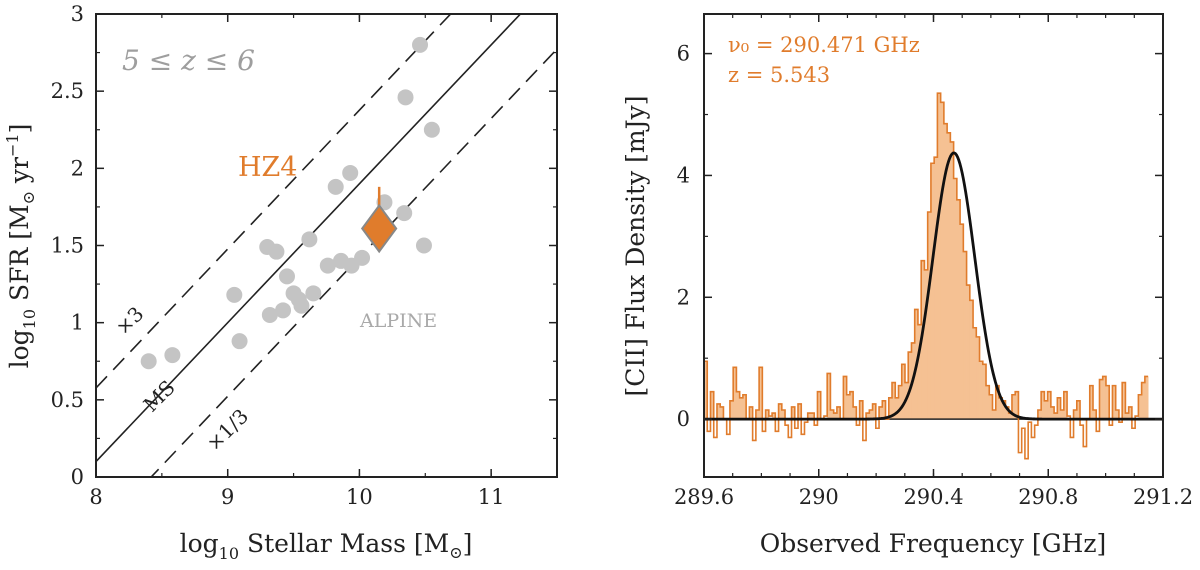 This screenshot has height=570, width=1200. Describe the element at coordinates (227, 497) in the screenshot. I see `left-x-tick-label: 9` at that location.